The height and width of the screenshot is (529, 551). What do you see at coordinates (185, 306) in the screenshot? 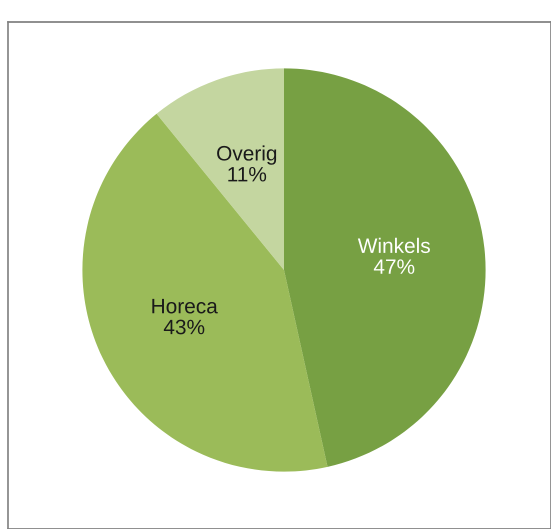
I see `slice-label: Horeca` at bounding box center [185, 306].